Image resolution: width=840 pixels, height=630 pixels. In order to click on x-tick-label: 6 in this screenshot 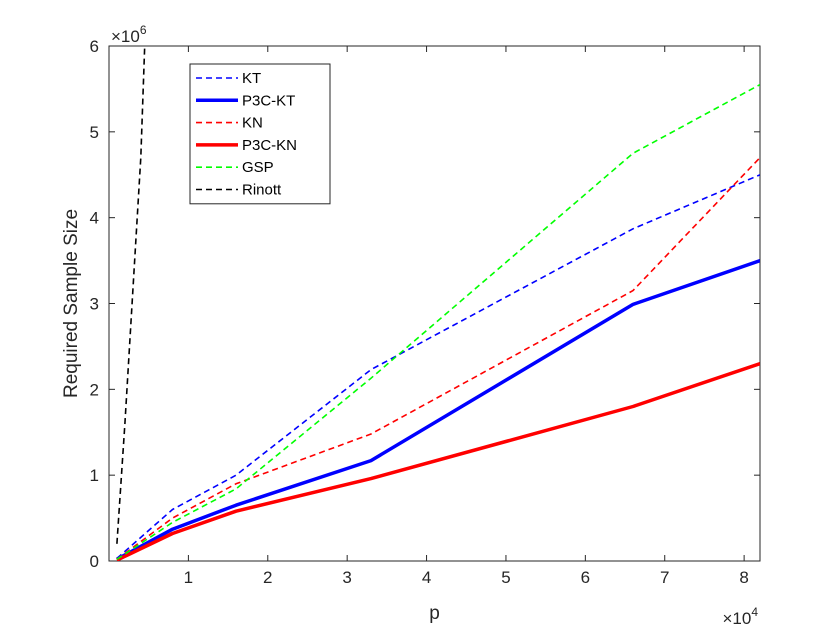, I will do `click(585, 577)`.